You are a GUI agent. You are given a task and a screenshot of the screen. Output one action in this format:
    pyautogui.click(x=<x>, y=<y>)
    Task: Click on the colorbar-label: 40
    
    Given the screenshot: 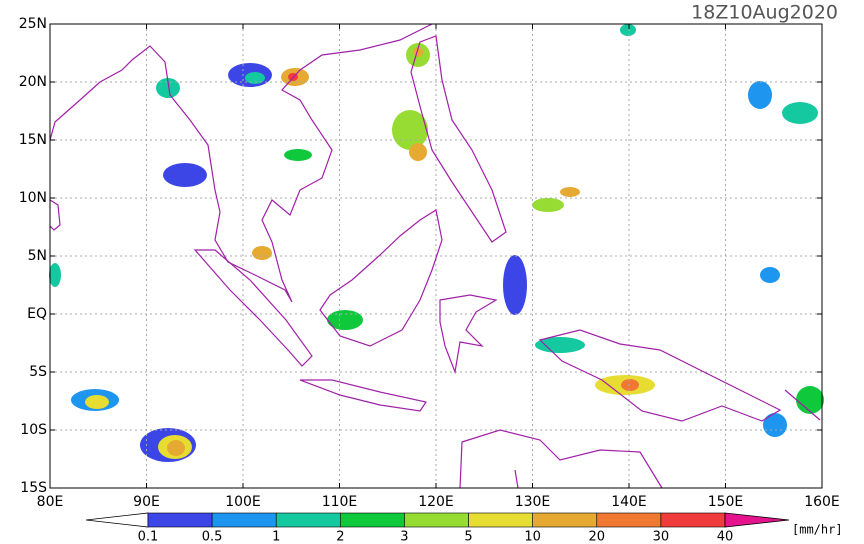 What is the action you would take?
    pyautogui.click(x=725, y=537)
    